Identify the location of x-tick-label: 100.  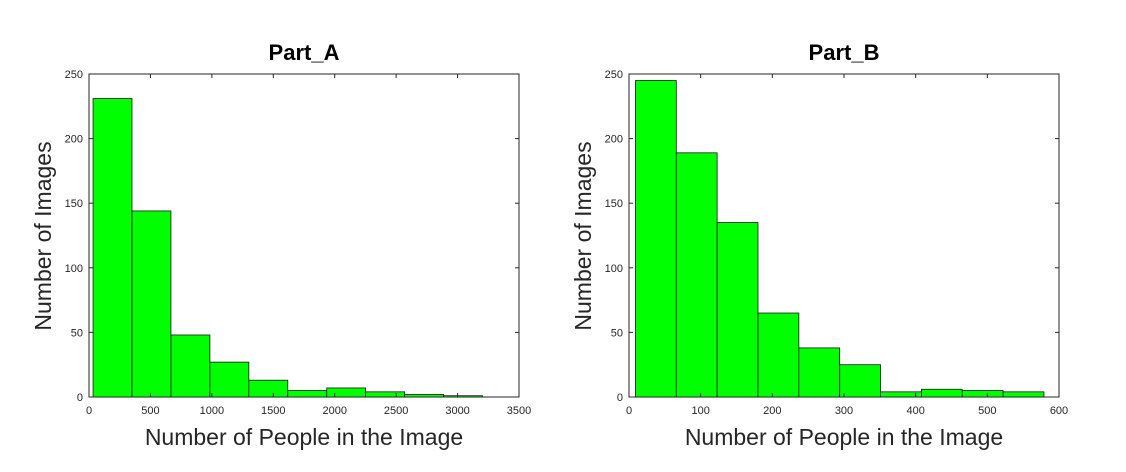
(700, 411).